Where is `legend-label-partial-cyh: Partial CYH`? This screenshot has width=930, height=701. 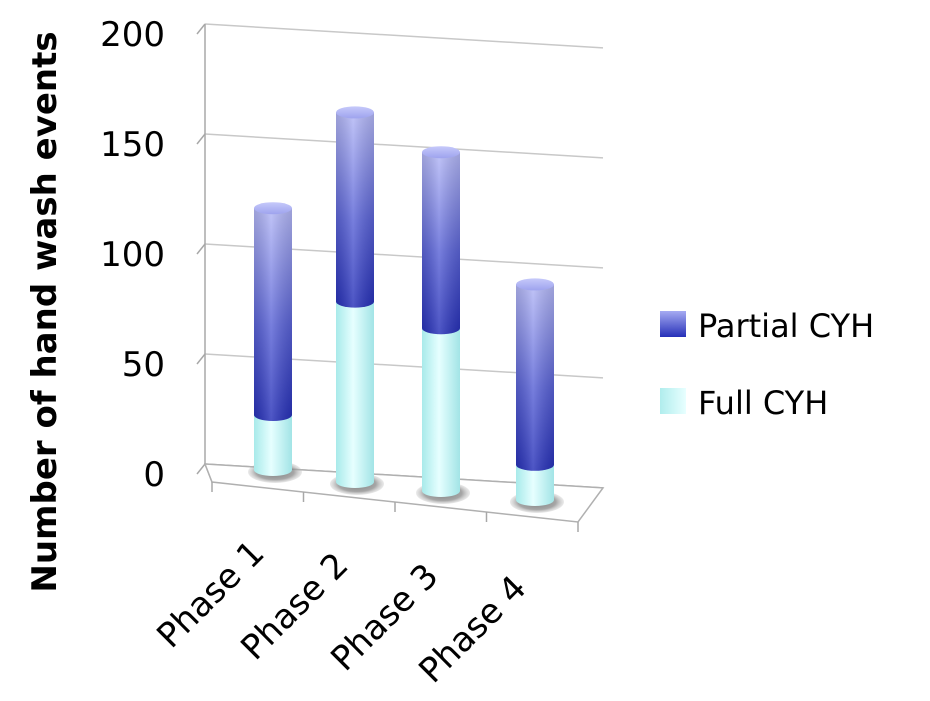 legend-label-partial-cyh: Partial CYH is located at coordinates (786, 326).